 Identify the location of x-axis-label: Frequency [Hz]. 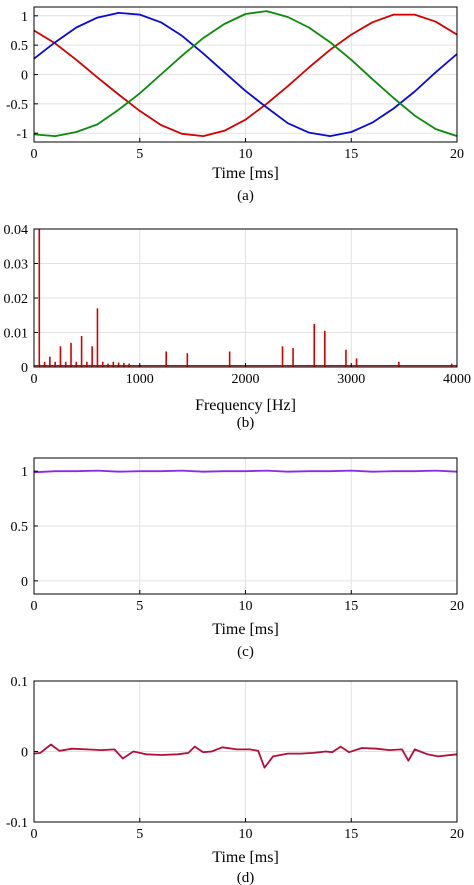
(245, 405).